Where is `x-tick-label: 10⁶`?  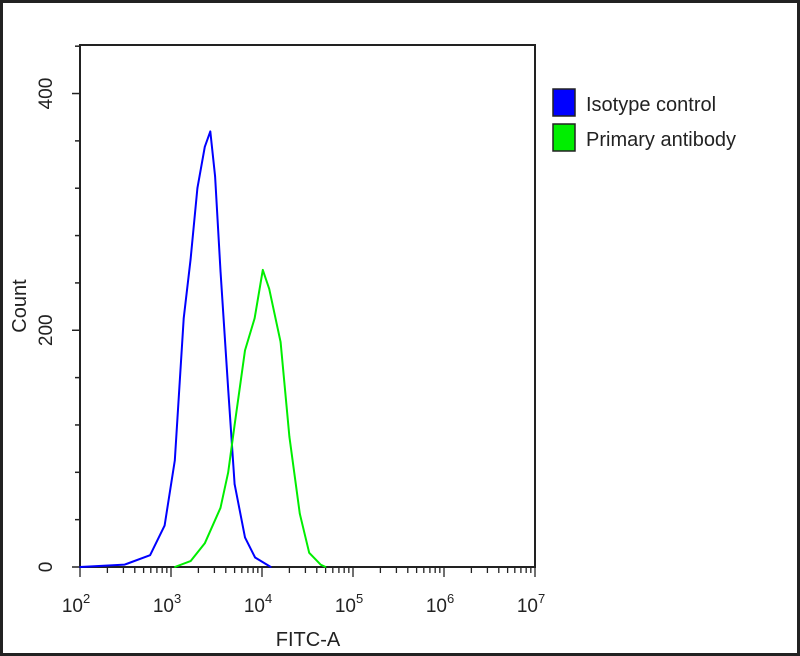 x-tick-label: 10⁶ is located at coordinates (440, 604).